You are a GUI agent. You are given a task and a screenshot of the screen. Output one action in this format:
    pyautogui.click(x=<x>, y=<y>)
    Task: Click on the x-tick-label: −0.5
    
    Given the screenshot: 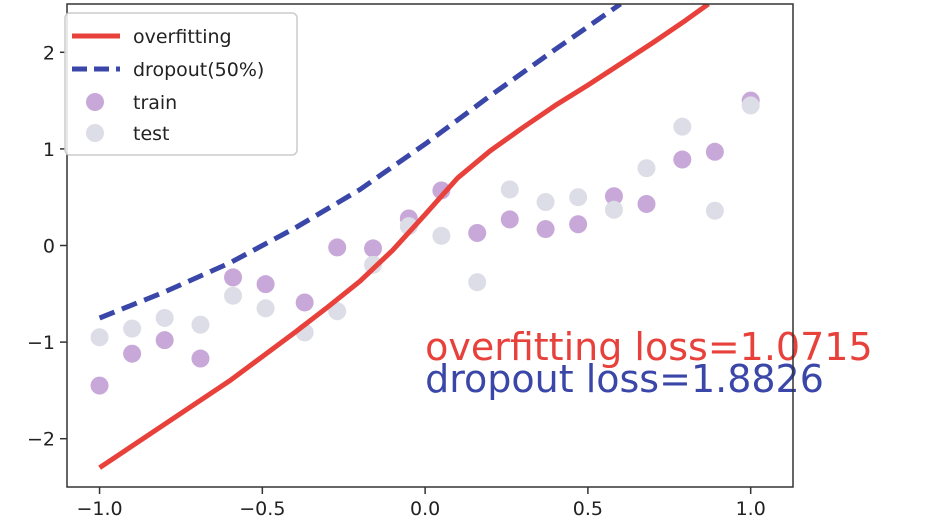 What is the action you would take?
    pyautogui.click(x=262, y=509)
    